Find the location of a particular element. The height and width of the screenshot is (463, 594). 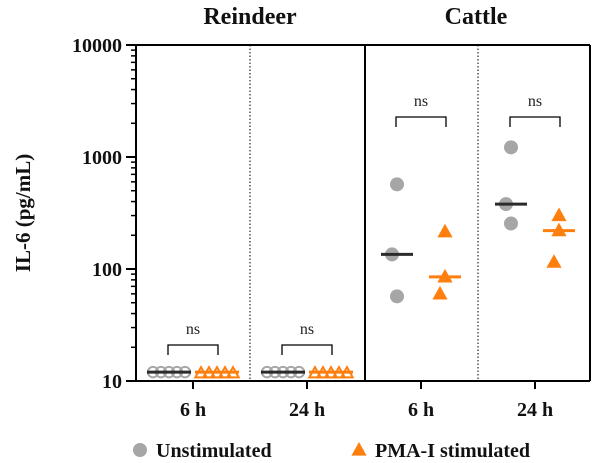

legend-marker-unstimulated is located at coordinates (140, 450).